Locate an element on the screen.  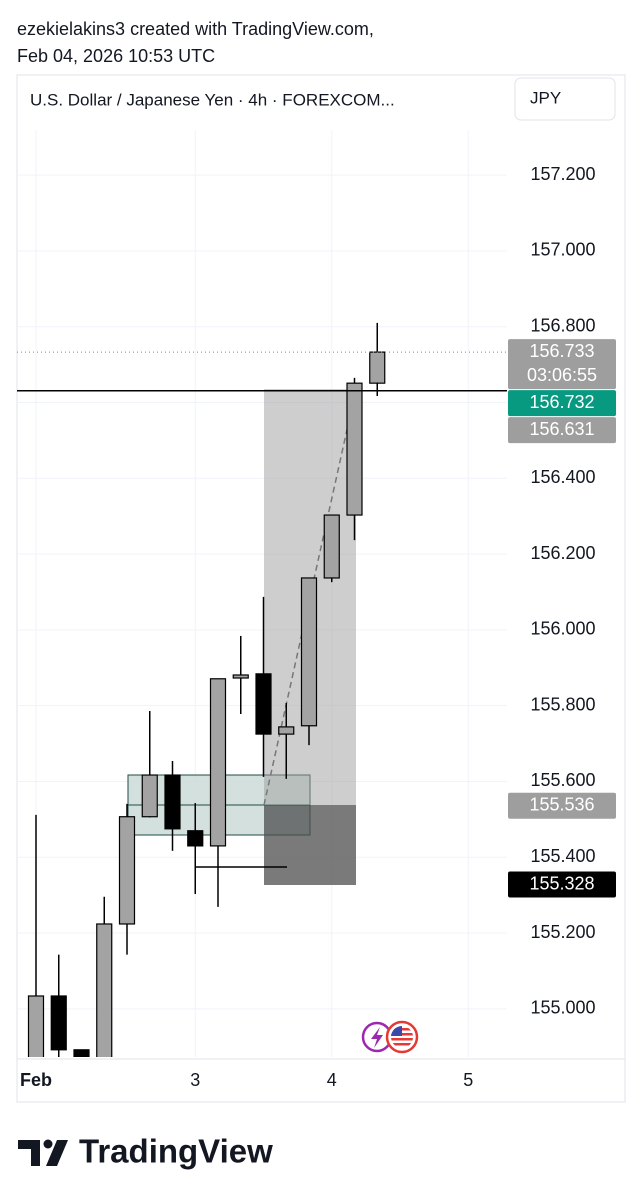
brand-logo: TradingView is located at coordinates (145, 1151).